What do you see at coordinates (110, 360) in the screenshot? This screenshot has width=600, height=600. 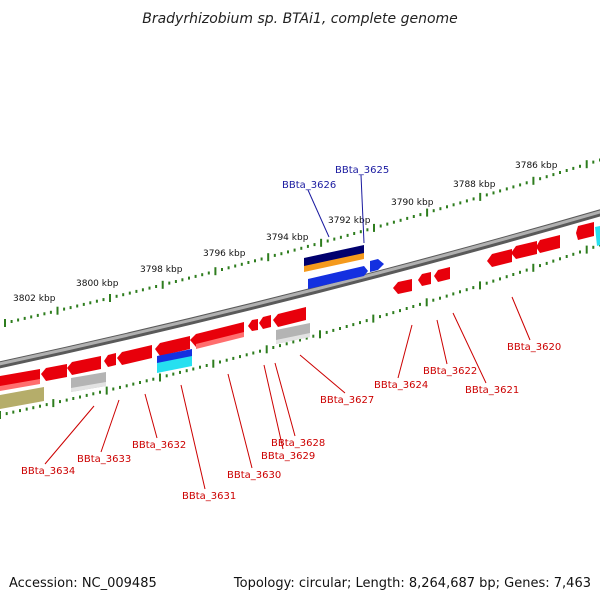 I see `gene-feature-small-red` at bounding box center [110, 360].